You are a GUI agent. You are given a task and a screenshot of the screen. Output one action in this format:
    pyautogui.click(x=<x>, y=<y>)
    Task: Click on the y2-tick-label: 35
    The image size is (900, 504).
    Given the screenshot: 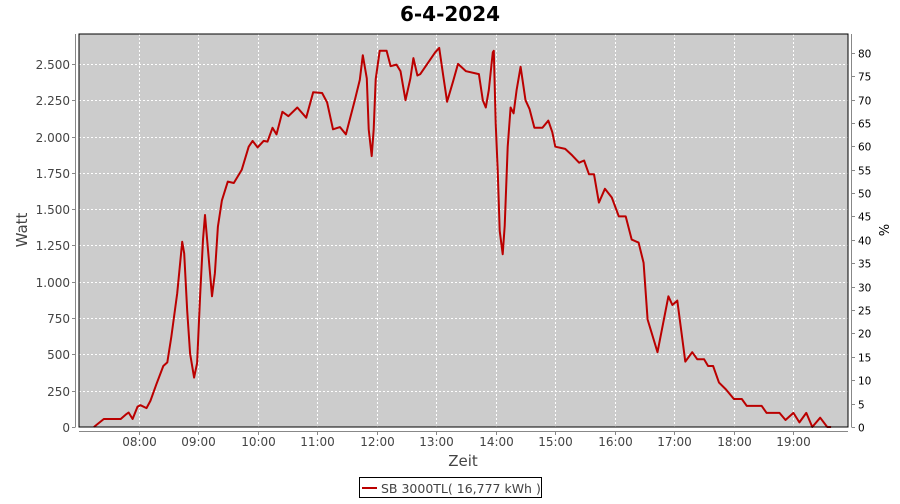 What is the action you would take?
    pyautogui.click(x=864, y=265)
    